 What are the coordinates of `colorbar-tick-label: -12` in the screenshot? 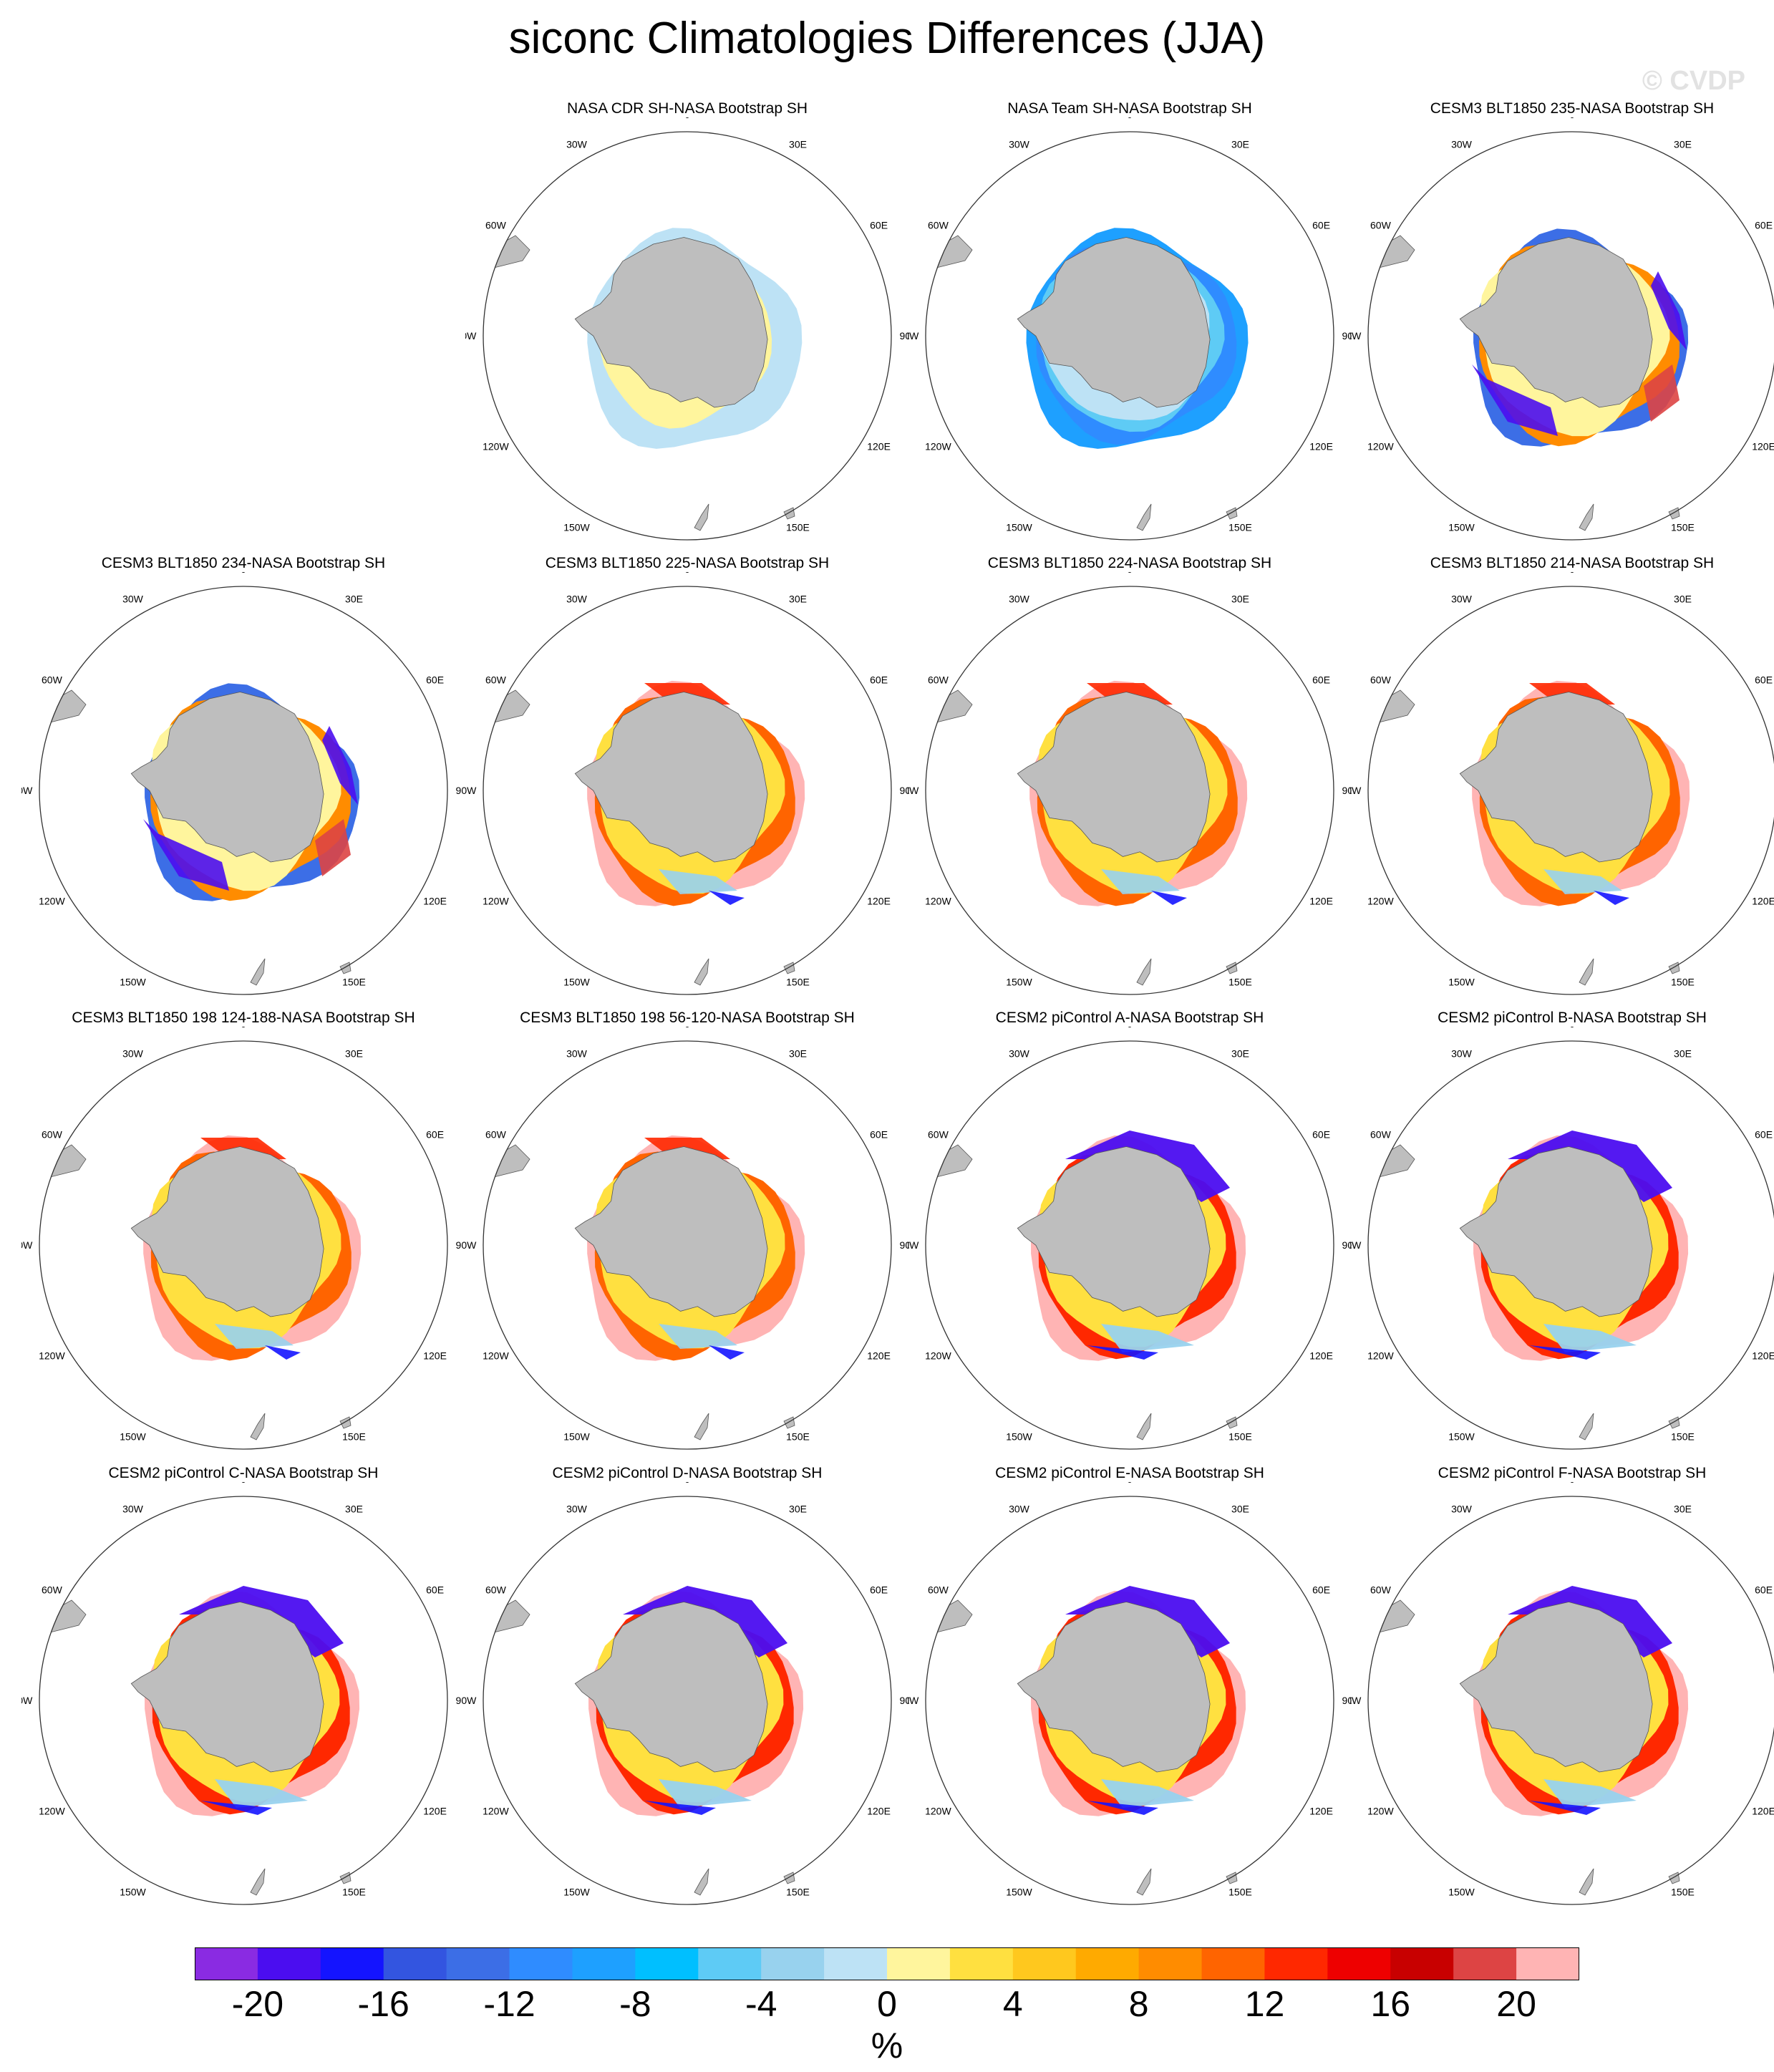 It's located at (509, 2004).